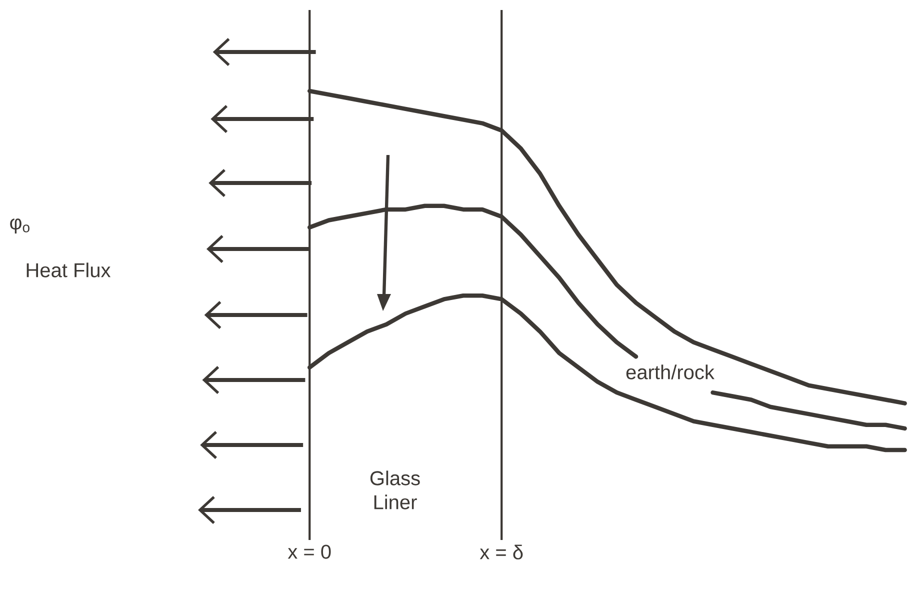 This screenshot has width=918, height=591. I want to click on text: φ$_{o}$, so click(20, 226).